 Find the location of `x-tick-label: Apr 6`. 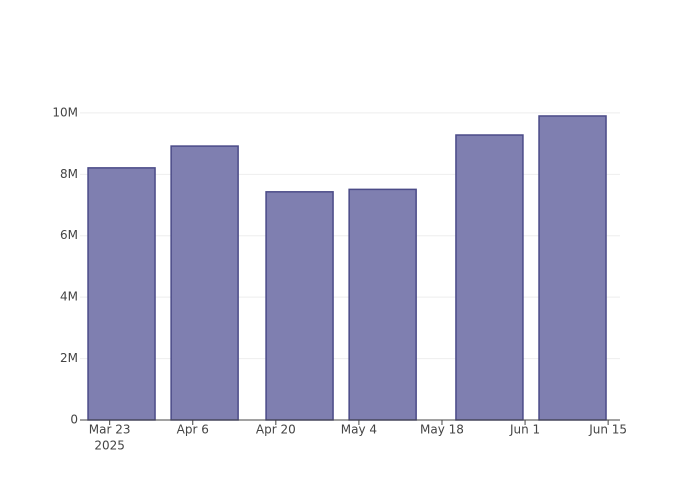

x-tick-label: Apr 6 is located at coordinates (193, 430).